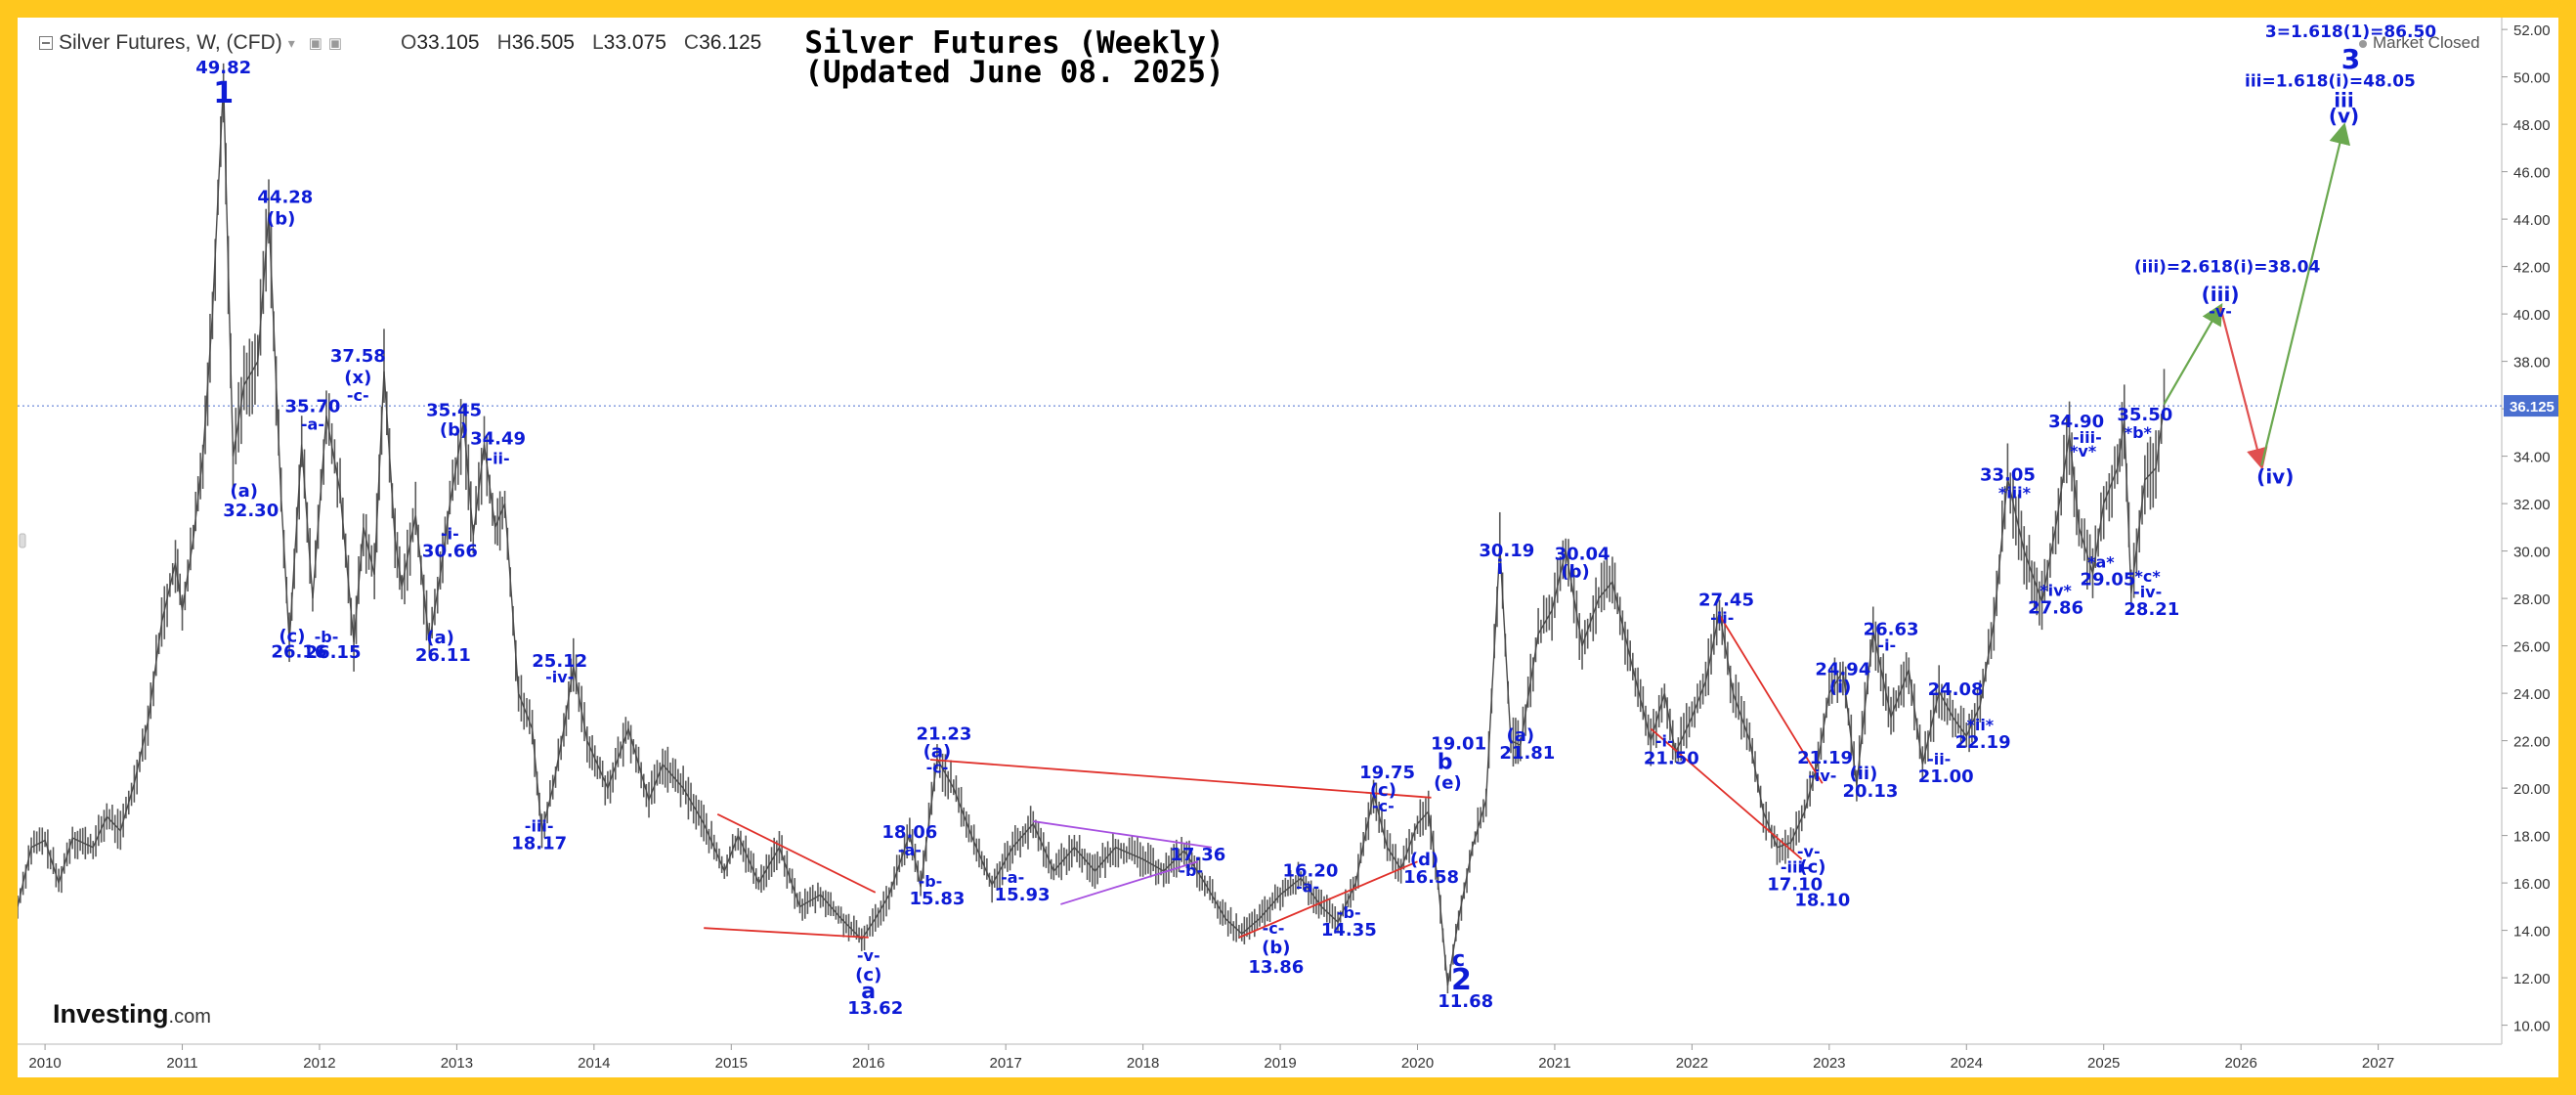 The width and height of the screenshot is (2576, 1095). What do you see at coordinates (443, 655) in the screenshot?
I see `wave-label: 26.11` at bounding box center [443, 655].